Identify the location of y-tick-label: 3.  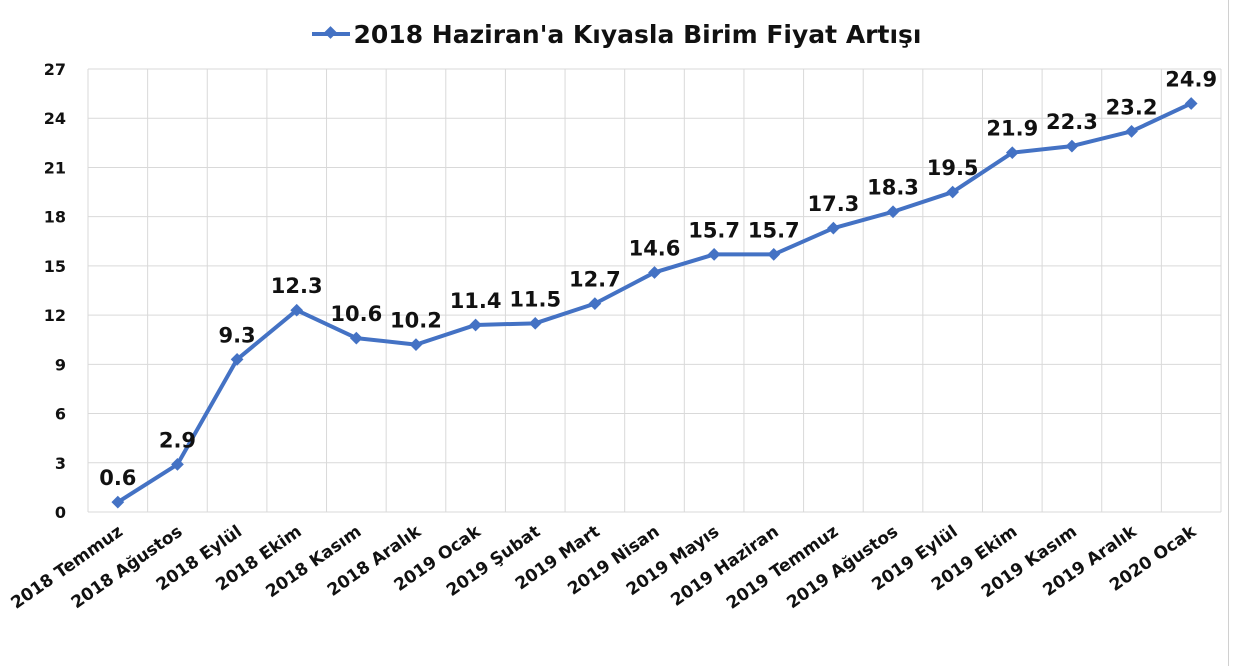
(60, 463).